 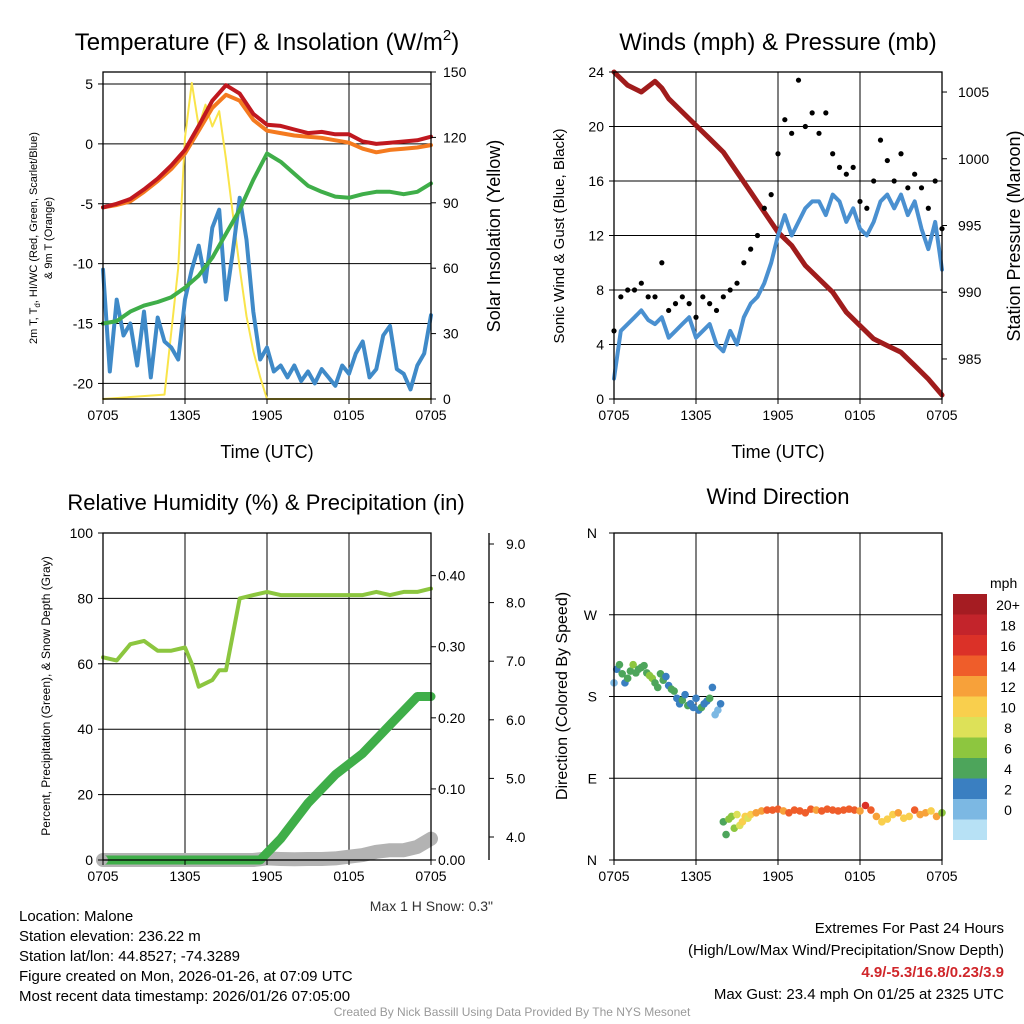 I want to click on y-tick-label: S, so click(x=592, y=697).